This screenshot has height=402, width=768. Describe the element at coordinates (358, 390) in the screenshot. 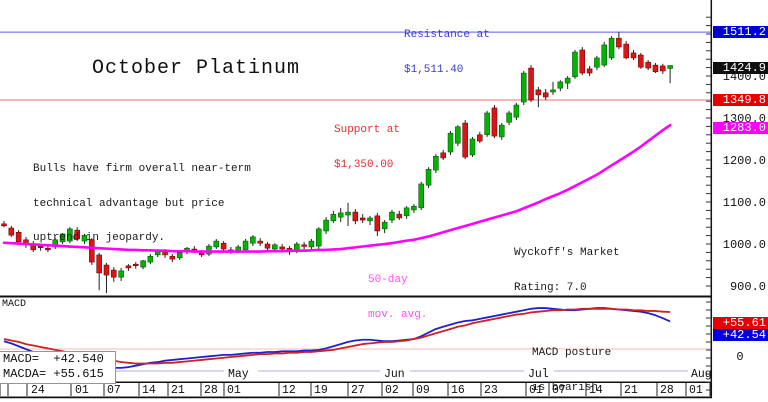

I see `date-label: 27` at that location.